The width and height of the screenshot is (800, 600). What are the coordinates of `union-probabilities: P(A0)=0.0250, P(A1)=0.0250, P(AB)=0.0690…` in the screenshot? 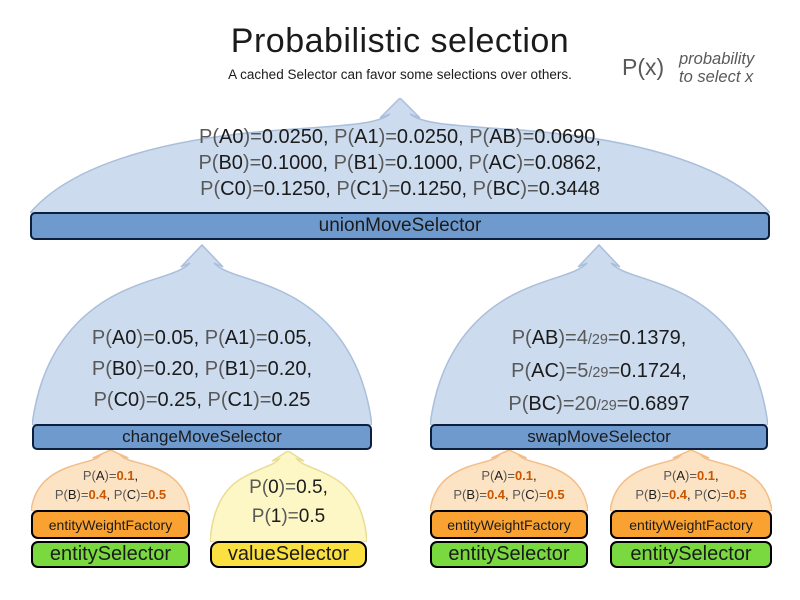 It's located at (400, 163).